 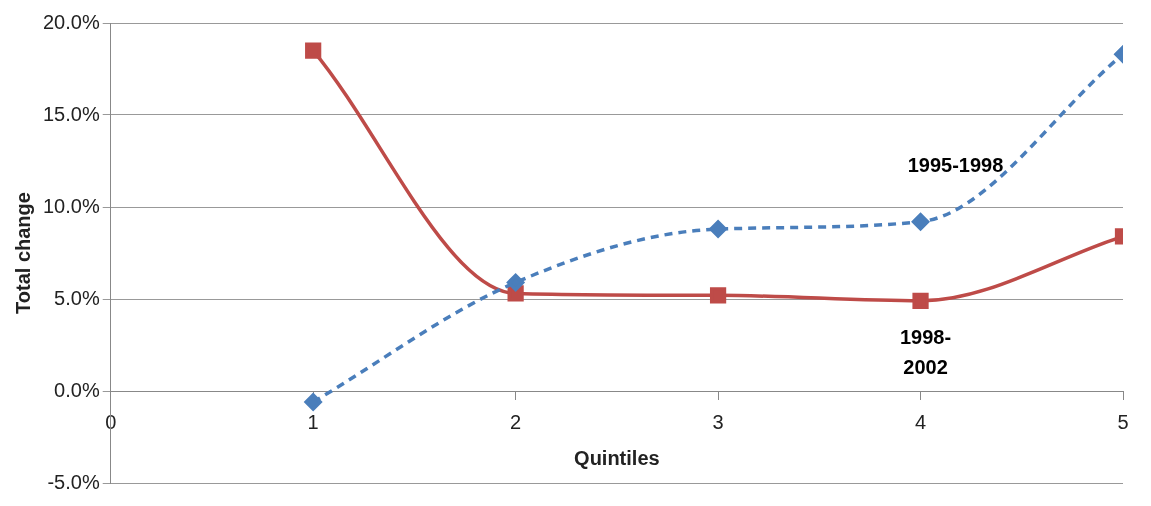 What do you see at coordinates (73, 481) in the screenshot?
I see `y-tick-label: -5.0%` at bounding box center [73, 481].